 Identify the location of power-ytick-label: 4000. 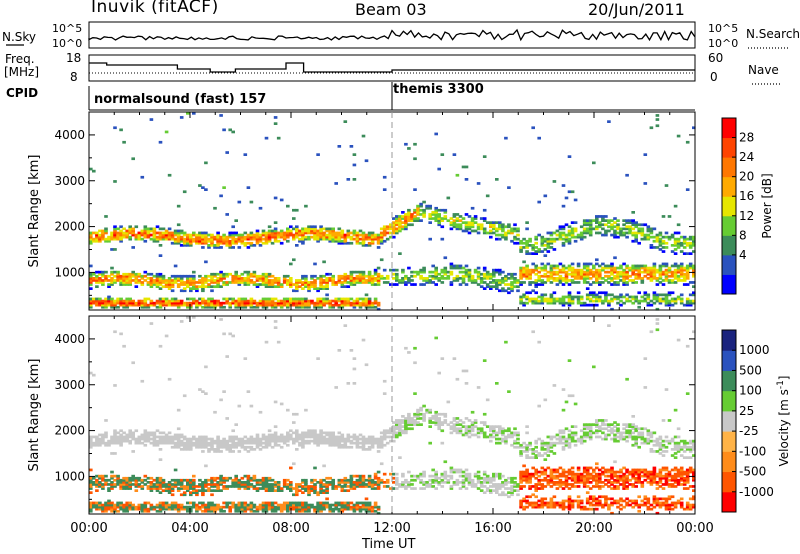
(69, 135).